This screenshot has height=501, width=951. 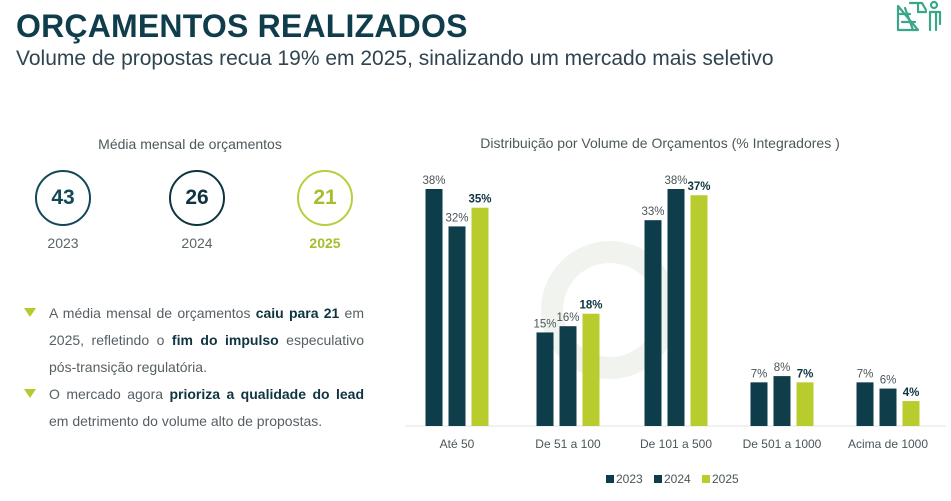 I want to click on data-label: 32%, so click(x=456, y=218).